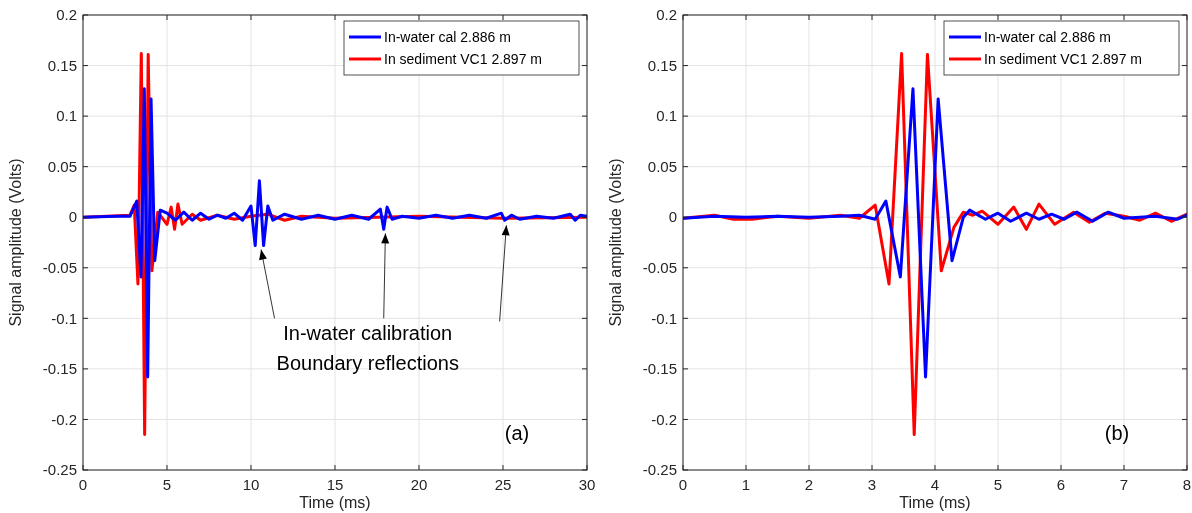  What do you see at coordinates (746, 484) in the screenshot?
I see `x-tick-label: 1` at bounding box center [746, 484].